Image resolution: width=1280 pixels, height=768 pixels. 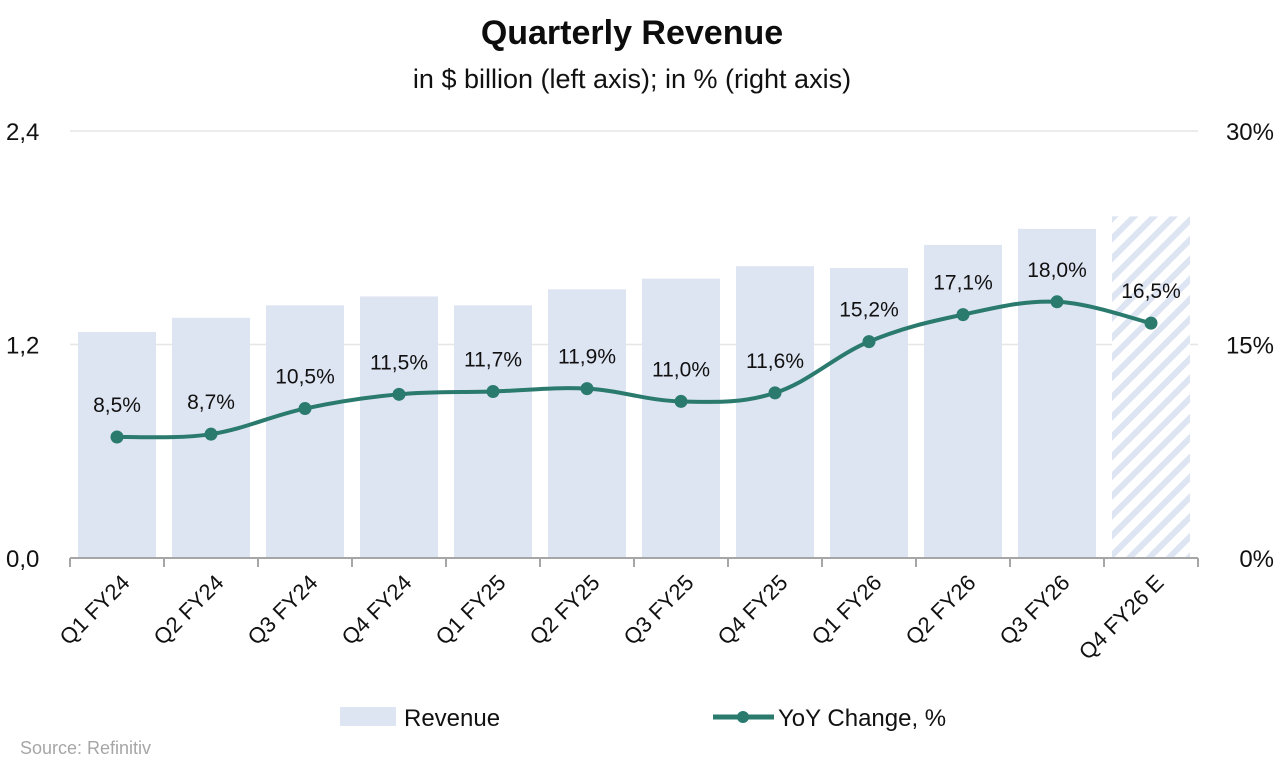 I want to click on x-axis-label: Q4 FY24, so click(x=377, y=610).